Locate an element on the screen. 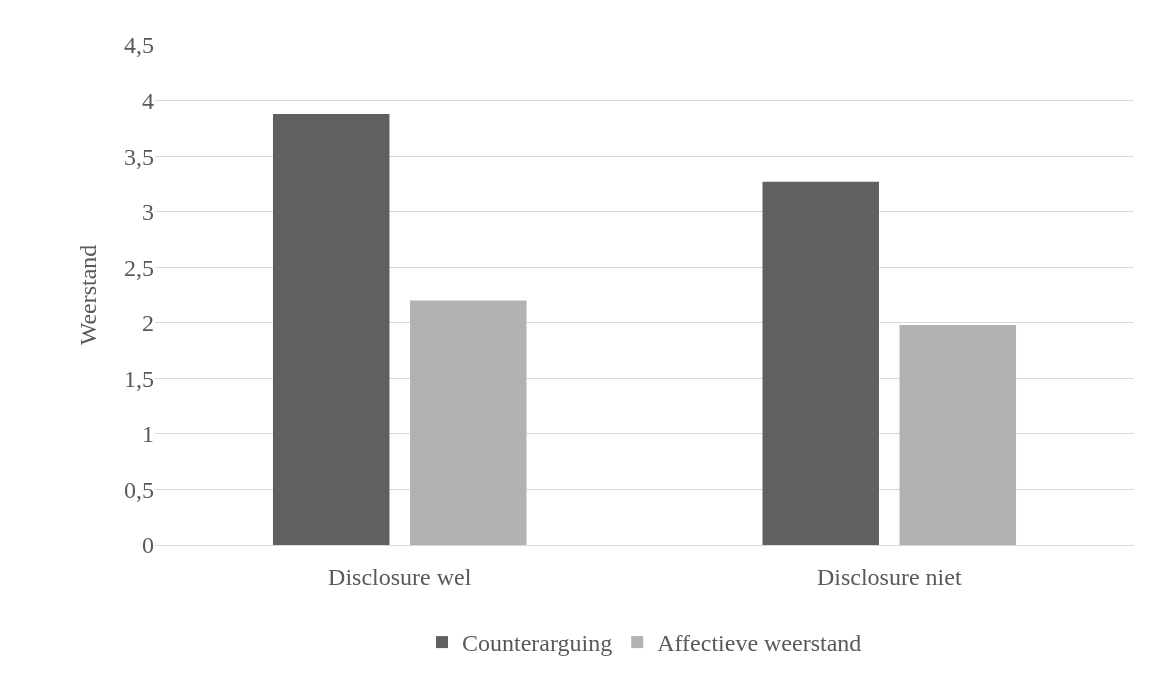  y-tick-label: 1 is located at coordinates (148, 434).